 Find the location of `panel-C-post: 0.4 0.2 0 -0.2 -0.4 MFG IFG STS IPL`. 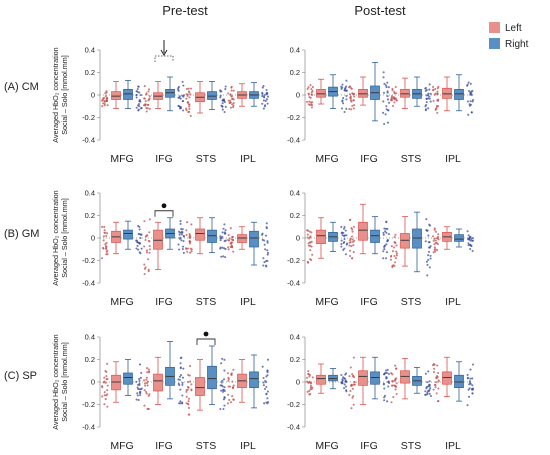

panel-C-post: 0.4 0.2 0 -0.2 -0.4 MFG IFG STS IPL is located at coordinates (381, 392).